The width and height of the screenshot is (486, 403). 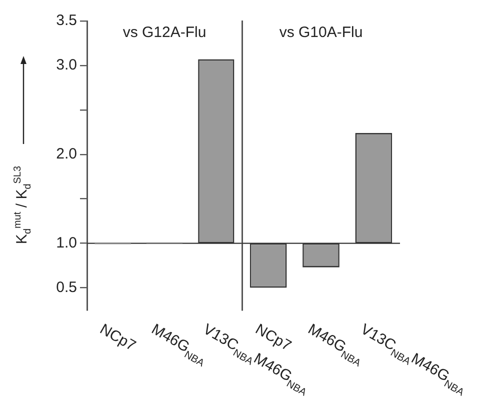 What do you see at coordinates (117, 337) in the screenshot?
I see `x-tick-label: NCp7` at bounding box center [117, 337].